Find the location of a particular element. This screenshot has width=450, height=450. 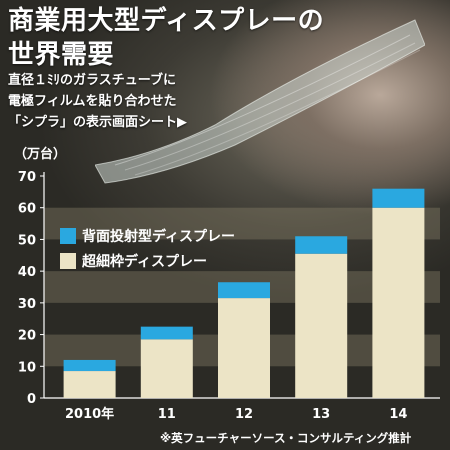

y-tick-label: 60 is located at coordinates (27, 209).